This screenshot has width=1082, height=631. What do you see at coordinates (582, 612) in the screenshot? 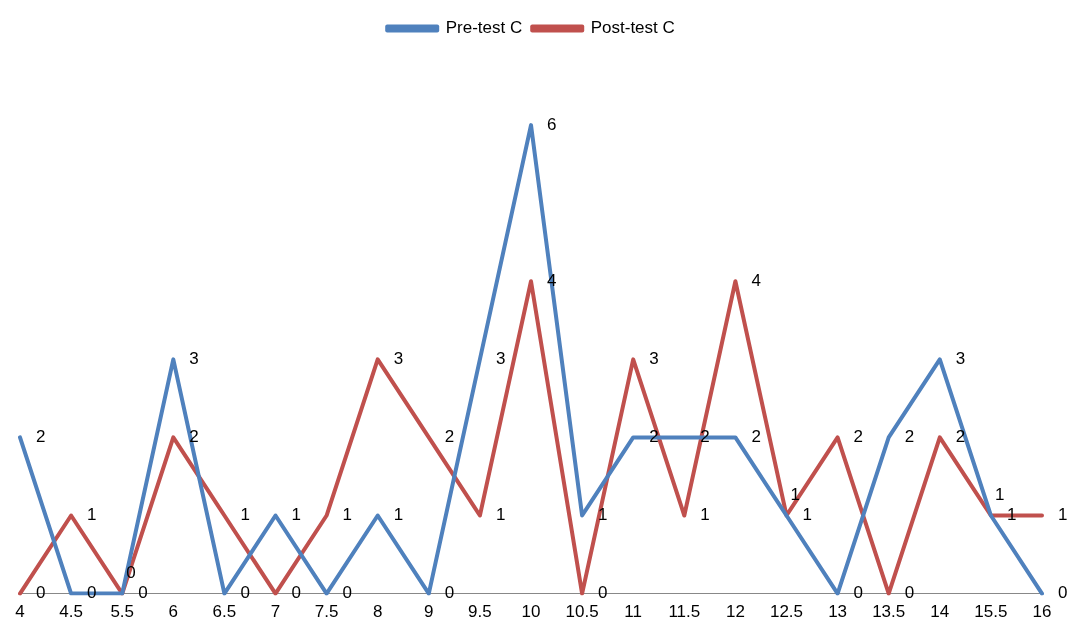
I see `x-tick-label: 10.5` at bounding box center [582, 612].